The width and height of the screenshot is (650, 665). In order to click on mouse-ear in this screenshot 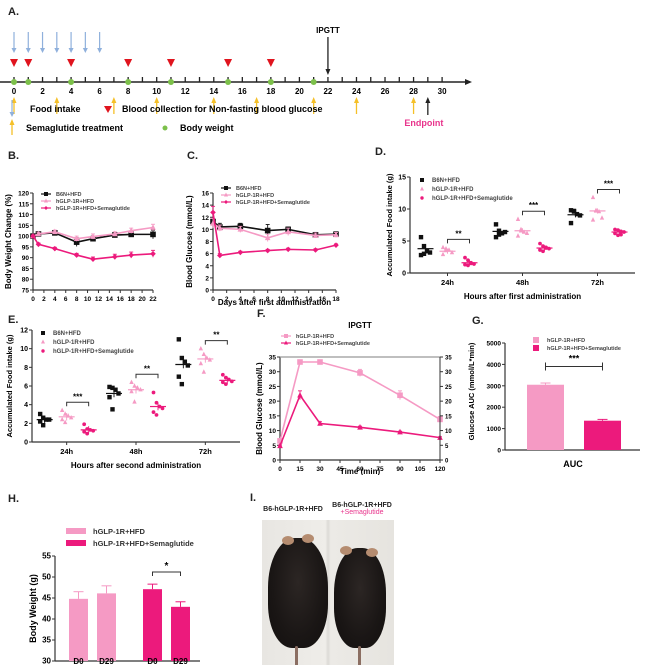, I will do `click(372, 552)`.